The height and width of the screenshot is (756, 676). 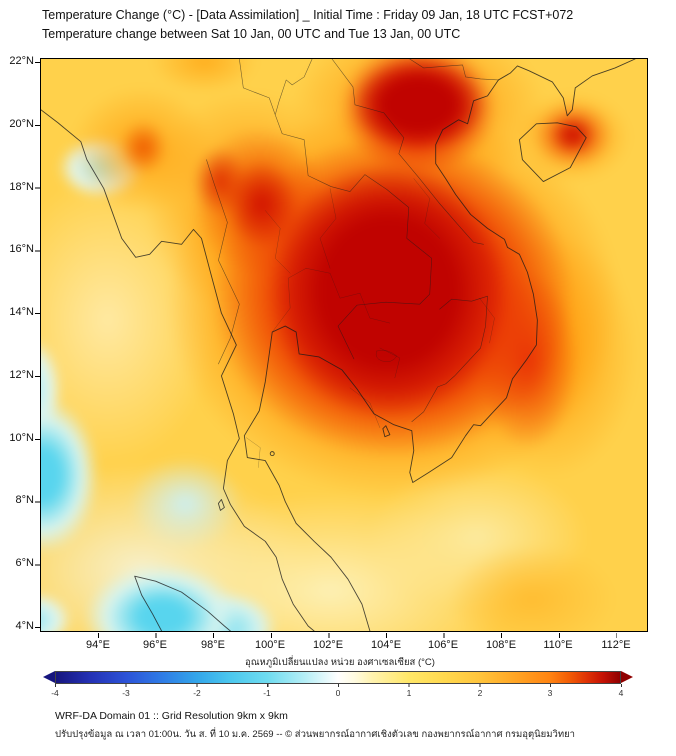 What do you see at coordinates (304, 468) in the screenshot?
I see `island-outlines` at bounding box center [304, 468].